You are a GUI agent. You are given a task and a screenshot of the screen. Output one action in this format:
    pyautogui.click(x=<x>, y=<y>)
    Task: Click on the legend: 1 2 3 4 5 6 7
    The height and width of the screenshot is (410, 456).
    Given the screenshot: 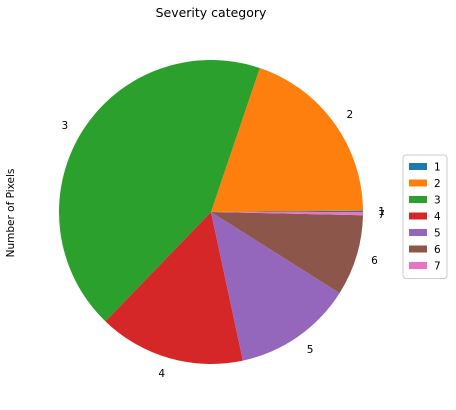 What is the action you would take?
    pyautogui.click(x=425, y=216)
    